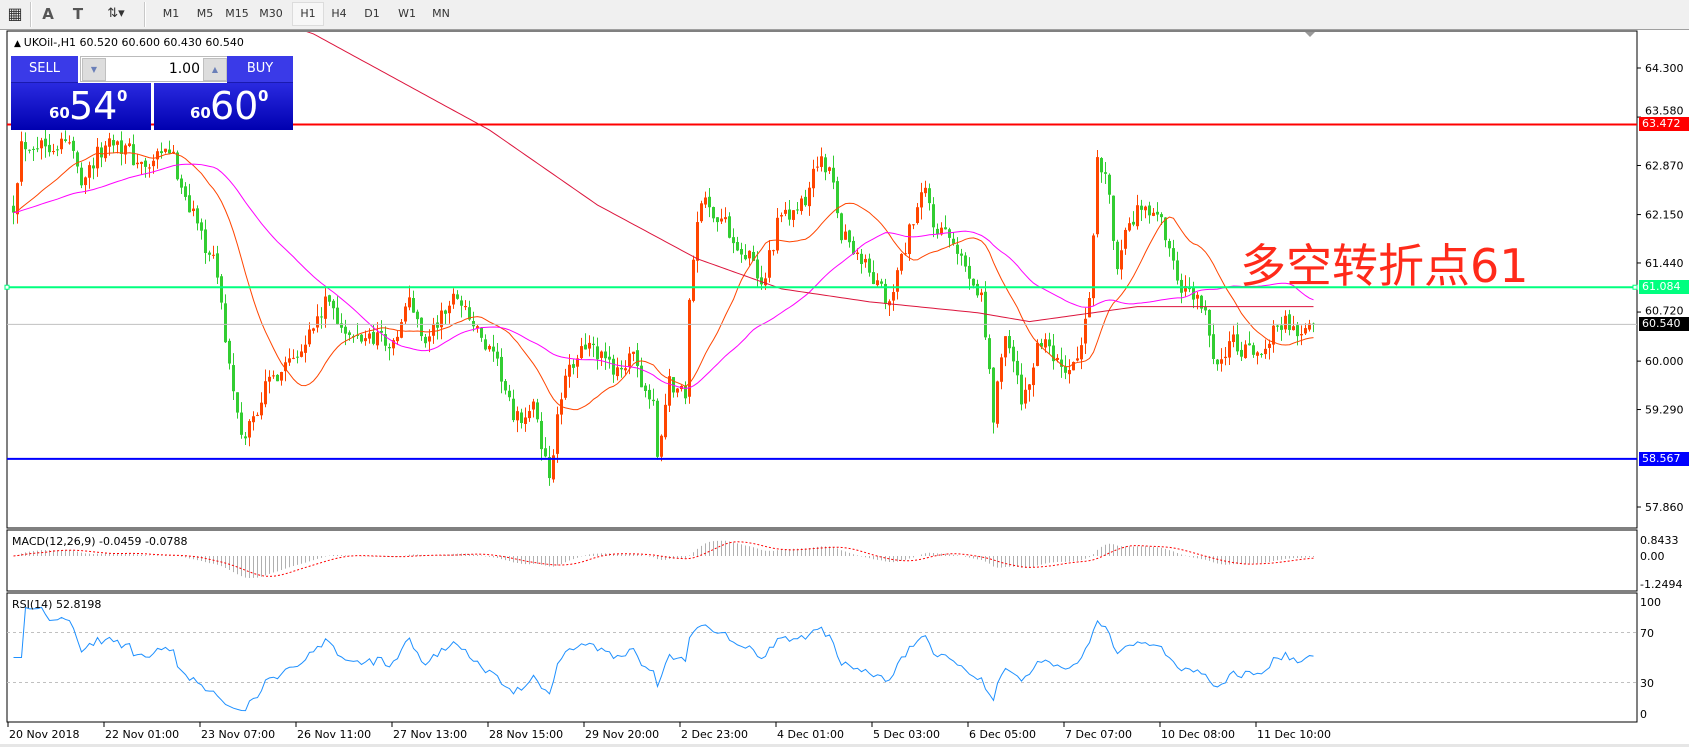 The height and width of the screenshot is (747, 1689). I want to click on arrows-icon: ⇅▾, so click(116, 13).